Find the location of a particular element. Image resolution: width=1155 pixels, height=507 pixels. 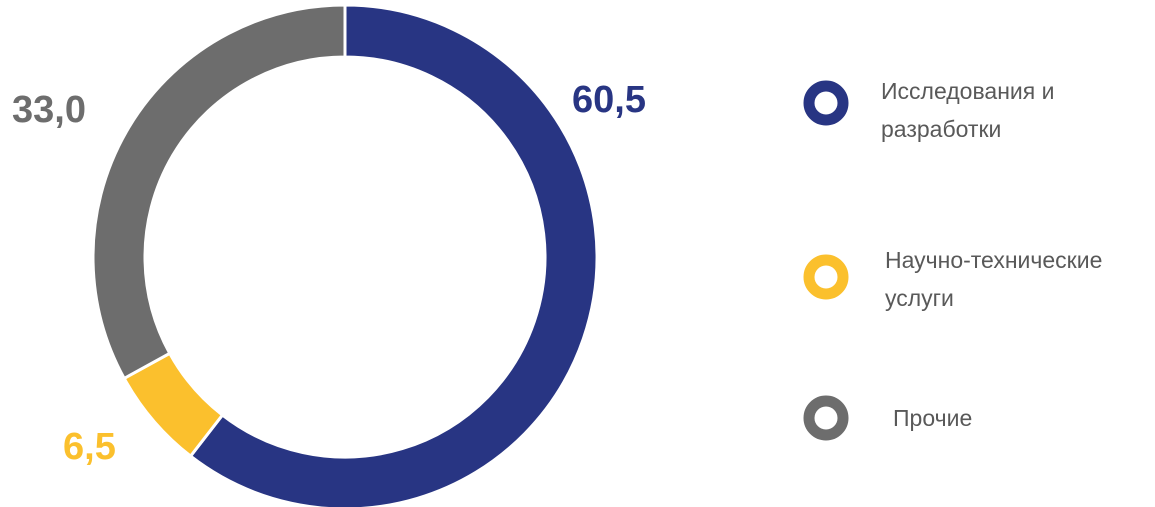

value-label-technical-services: 6,5 is located at coordinates (89, 447).